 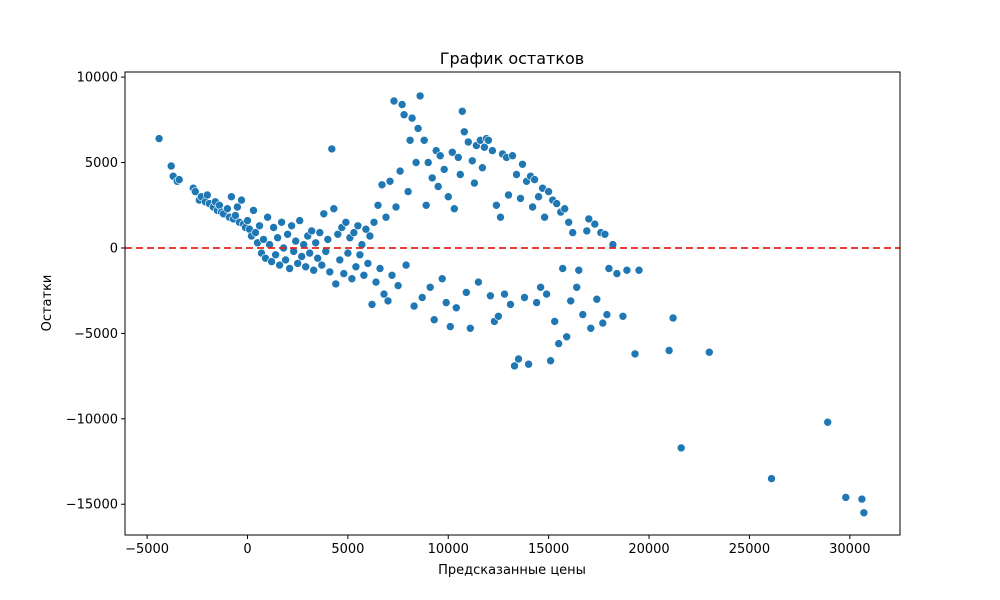 What do you see at coordinates (92, 505) in the screenshot?
I see `y-tick-label: −15000` at bounding box center [92, 505].